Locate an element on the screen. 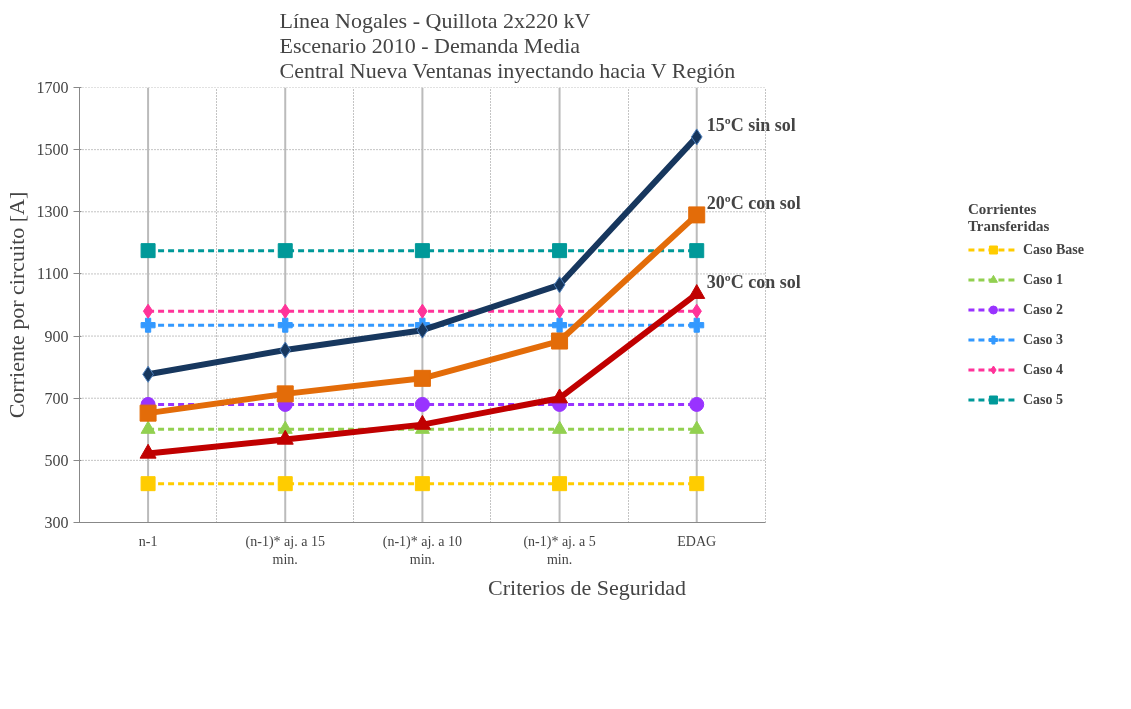 This screenshot has height=709, width=1131. series-label: 15ºC sin sol is located at coordinates (751, 124).